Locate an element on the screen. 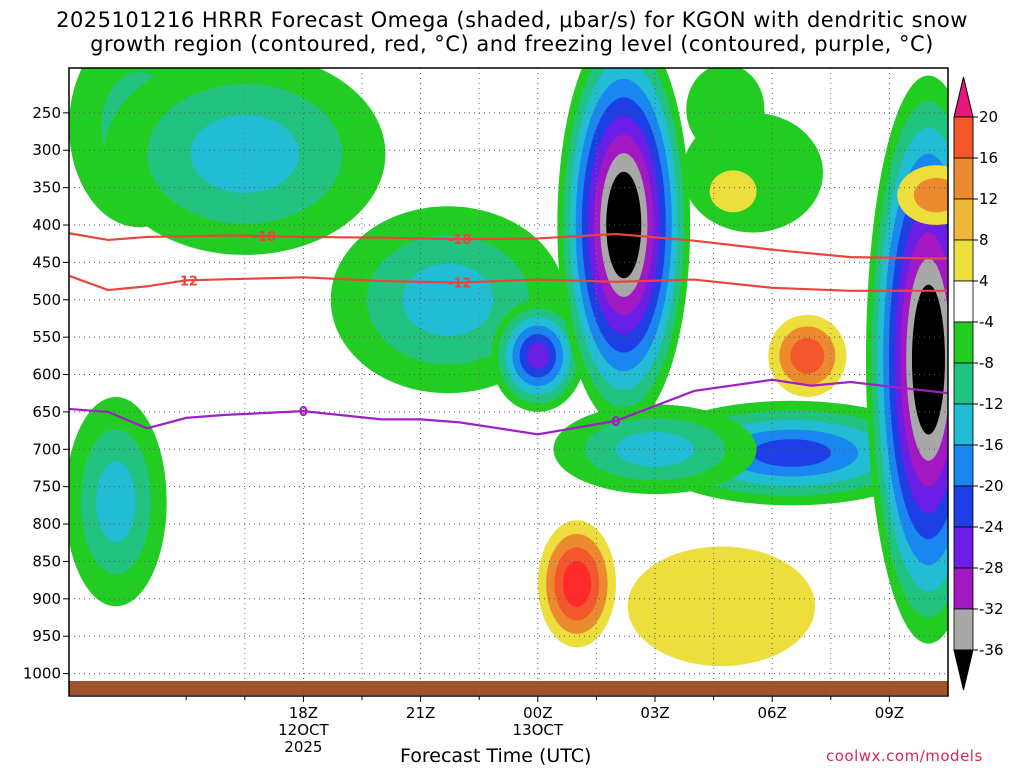  y-tick-label: 550 is located at coordinates (46, 337).